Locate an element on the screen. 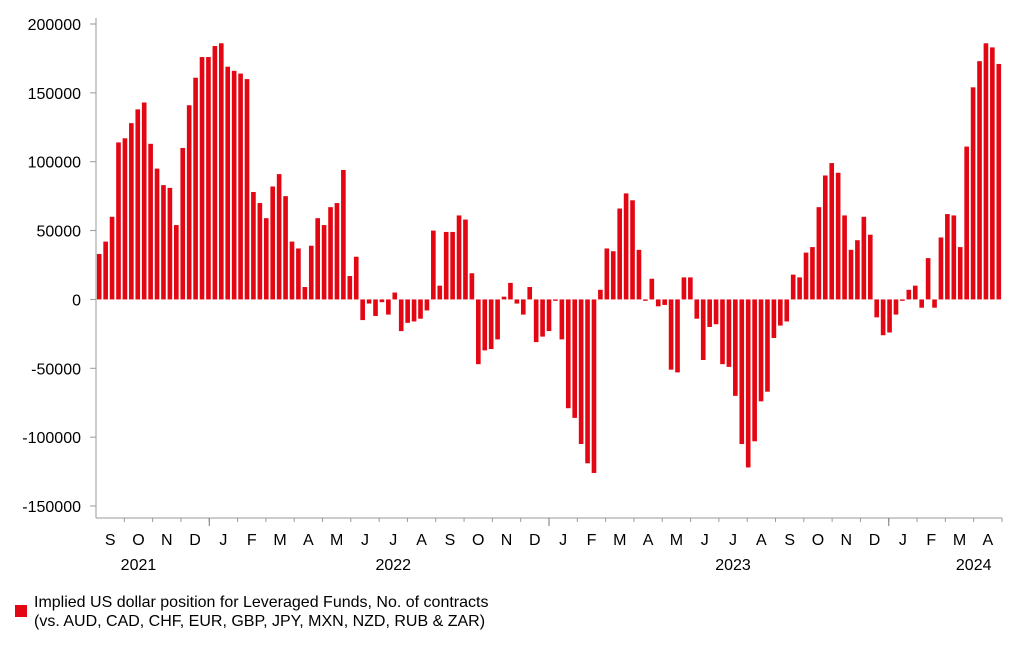 Image resolution: width=1022 pixels, height=656 pixels. x-month-label: F is located at coordinates (592, 540).